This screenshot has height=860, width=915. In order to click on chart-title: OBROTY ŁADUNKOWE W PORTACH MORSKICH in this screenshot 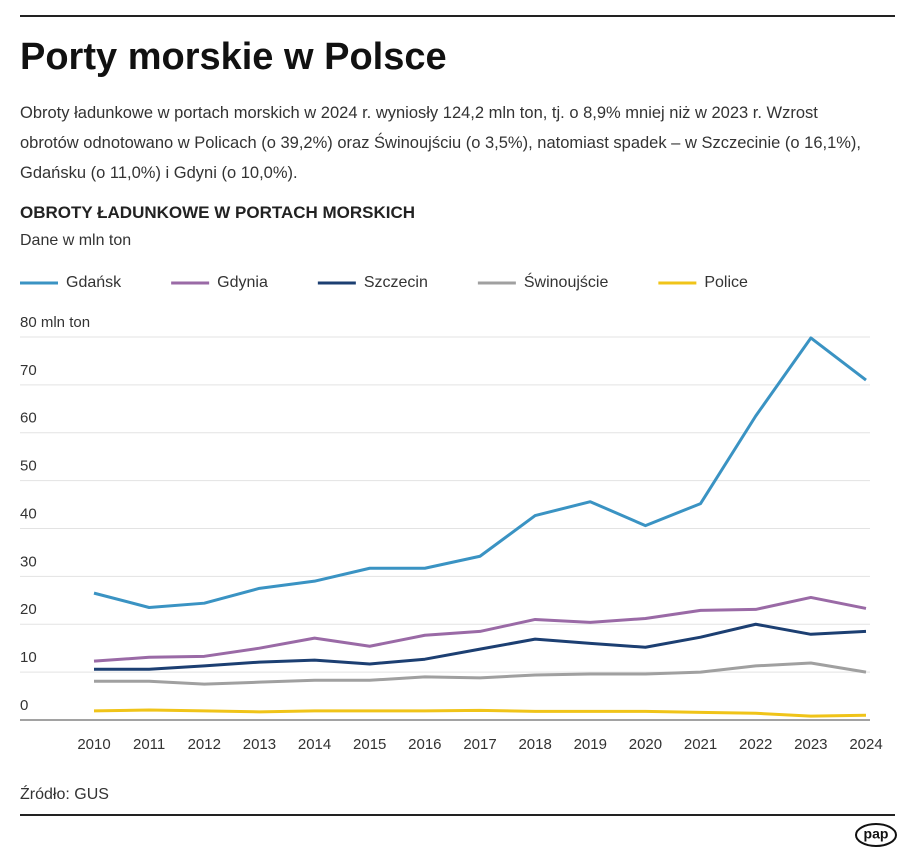, I will do `click(218, 212)`.